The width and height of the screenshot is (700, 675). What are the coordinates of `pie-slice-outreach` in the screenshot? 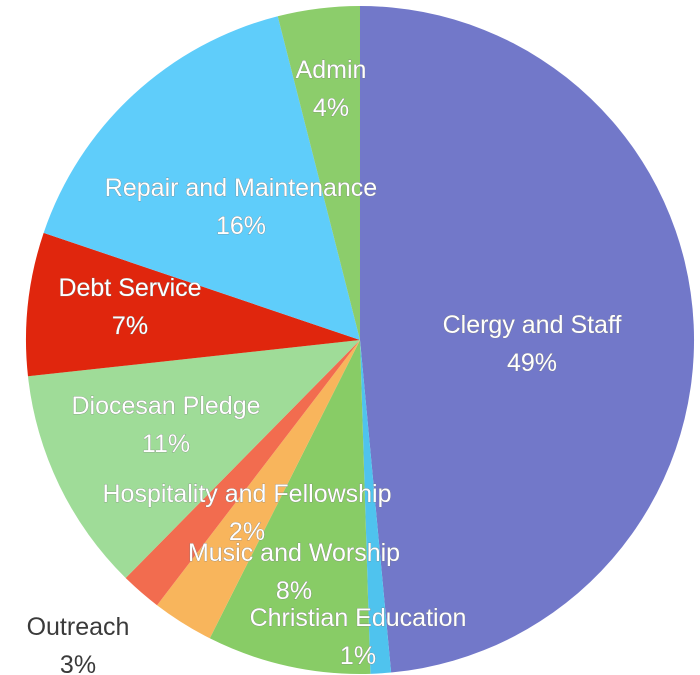 It's located at (258, 489).